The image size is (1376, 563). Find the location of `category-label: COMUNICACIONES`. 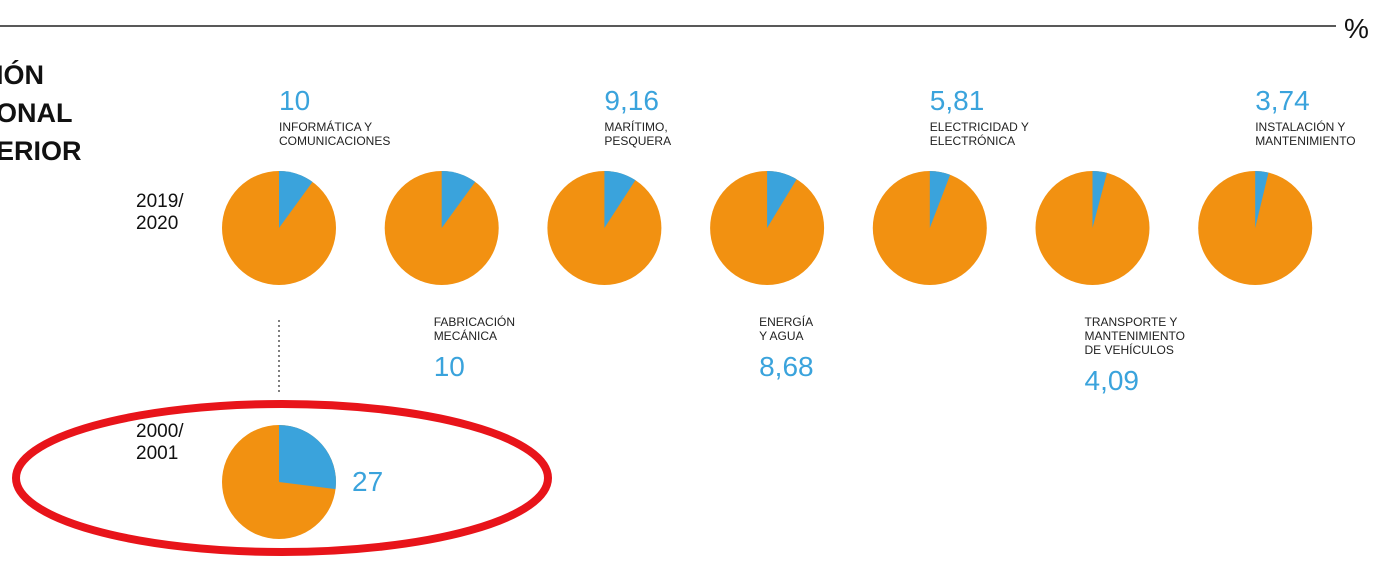

category-label: COMUNICACIONES is located at coordinates (334, 141).